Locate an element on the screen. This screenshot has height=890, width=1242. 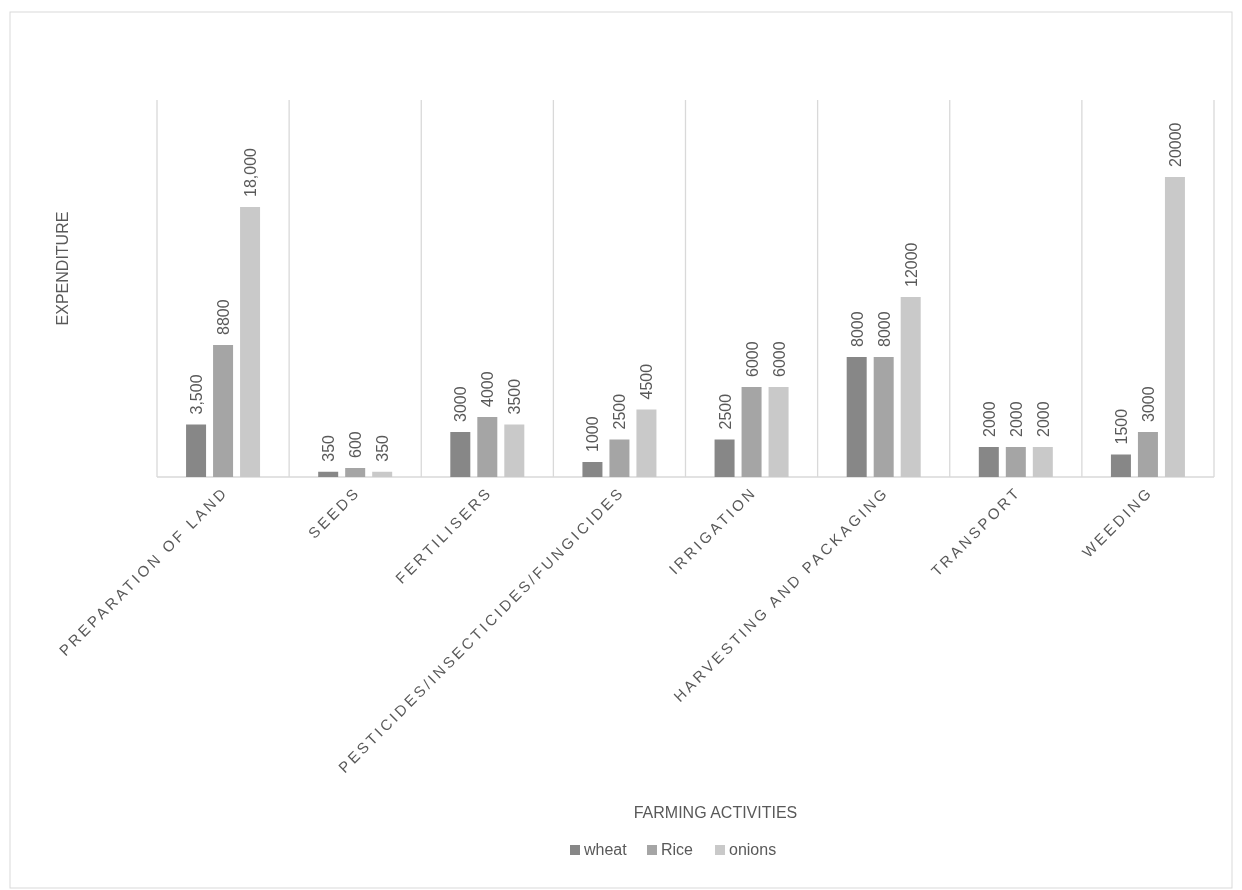
x-axis-title: FARMING ACTIVITIES is located at coordinates (715, 812).